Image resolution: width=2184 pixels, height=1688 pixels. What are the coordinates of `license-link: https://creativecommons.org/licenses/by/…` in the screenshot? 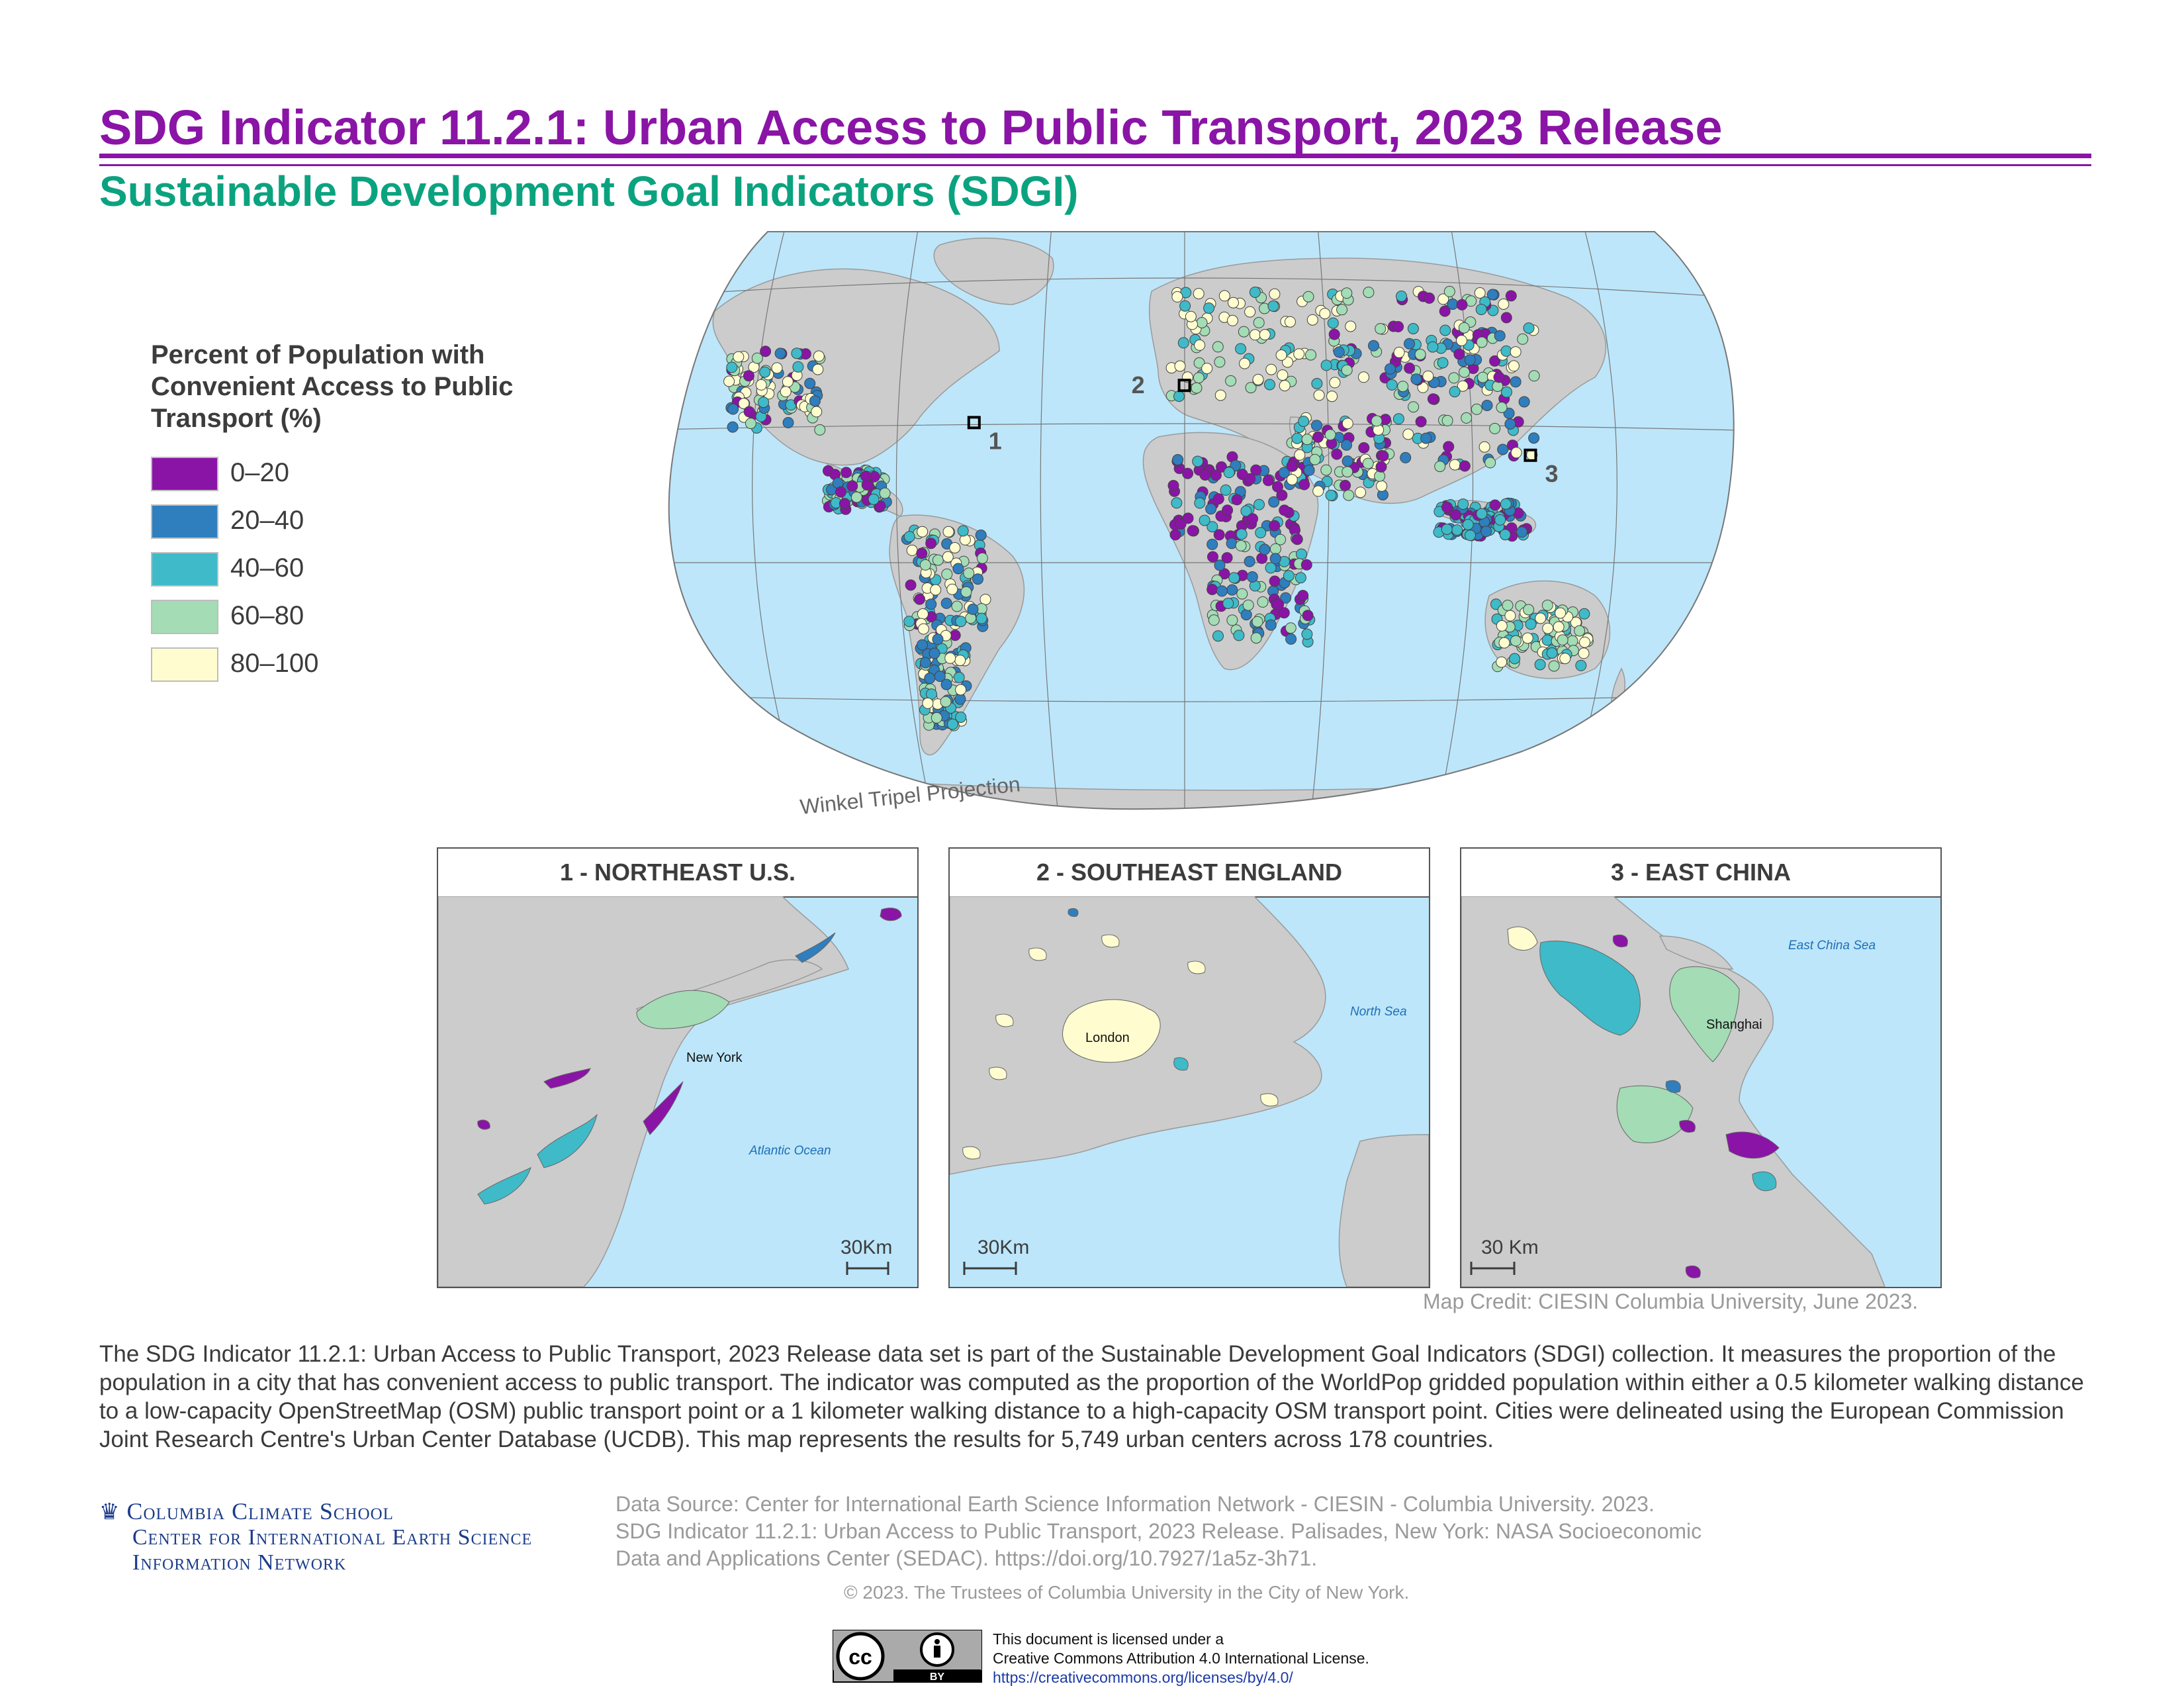 It's located at (1143, 1677).